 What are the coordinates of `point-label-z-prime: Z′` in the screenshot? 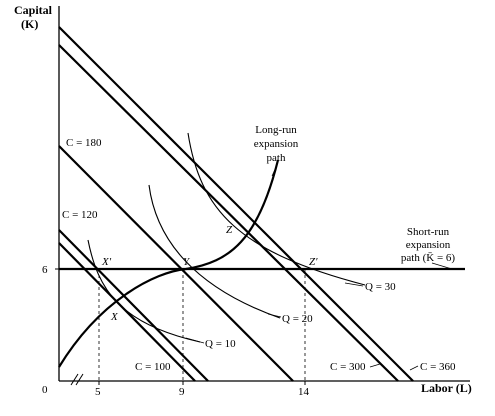 It's located at (313, 262).